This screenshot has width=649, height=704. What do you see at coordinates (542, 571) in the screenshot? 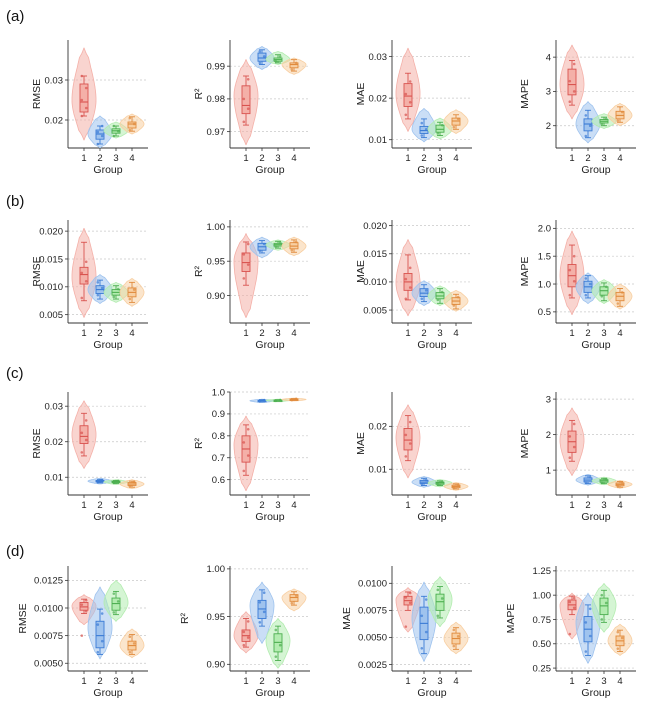
I see `y-tick-label: 1.25` at bounding box center [542, 571].